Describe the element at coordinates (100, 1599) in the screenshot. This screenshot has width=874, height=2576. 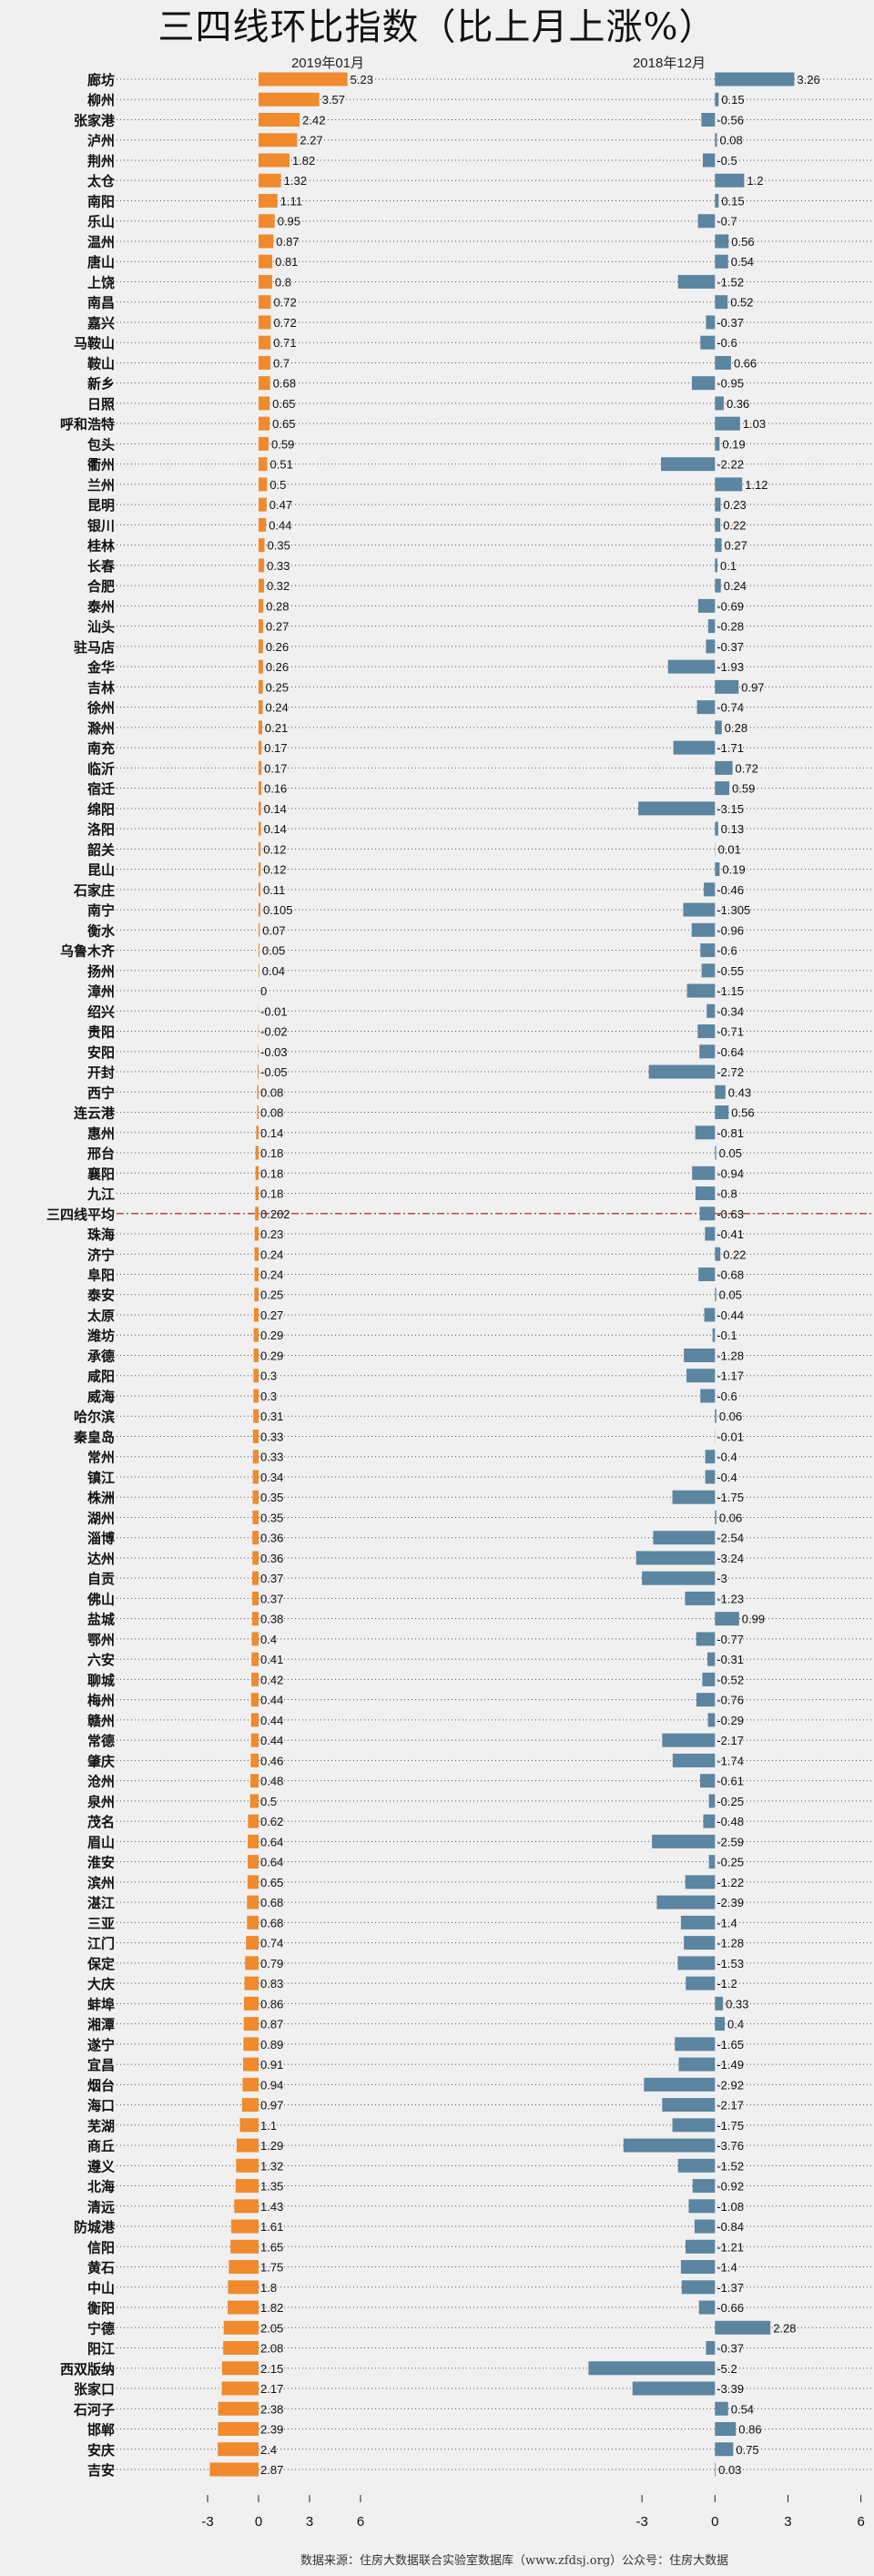
I see `category-label: 佛山` at that location.